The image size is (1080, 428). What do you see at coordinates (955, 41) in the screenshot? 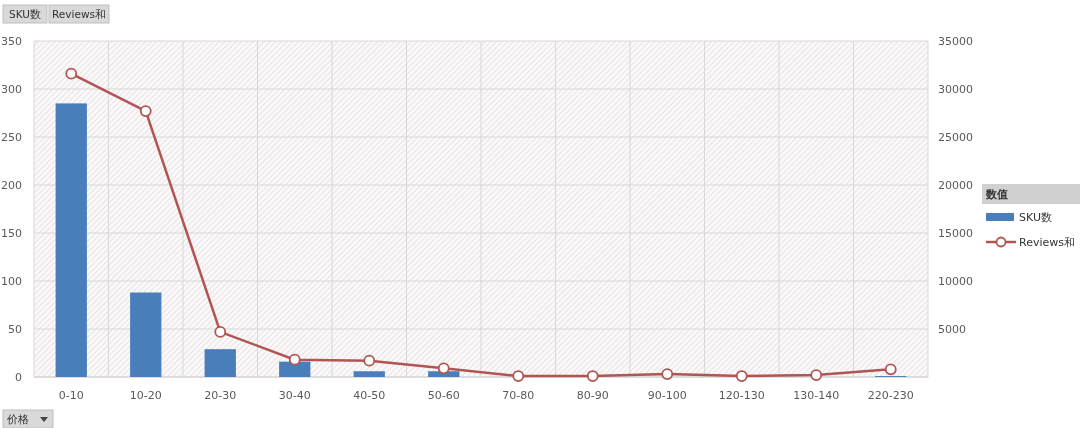
I see `y2-tick-label: 35000` at bounding box center [955, 41].